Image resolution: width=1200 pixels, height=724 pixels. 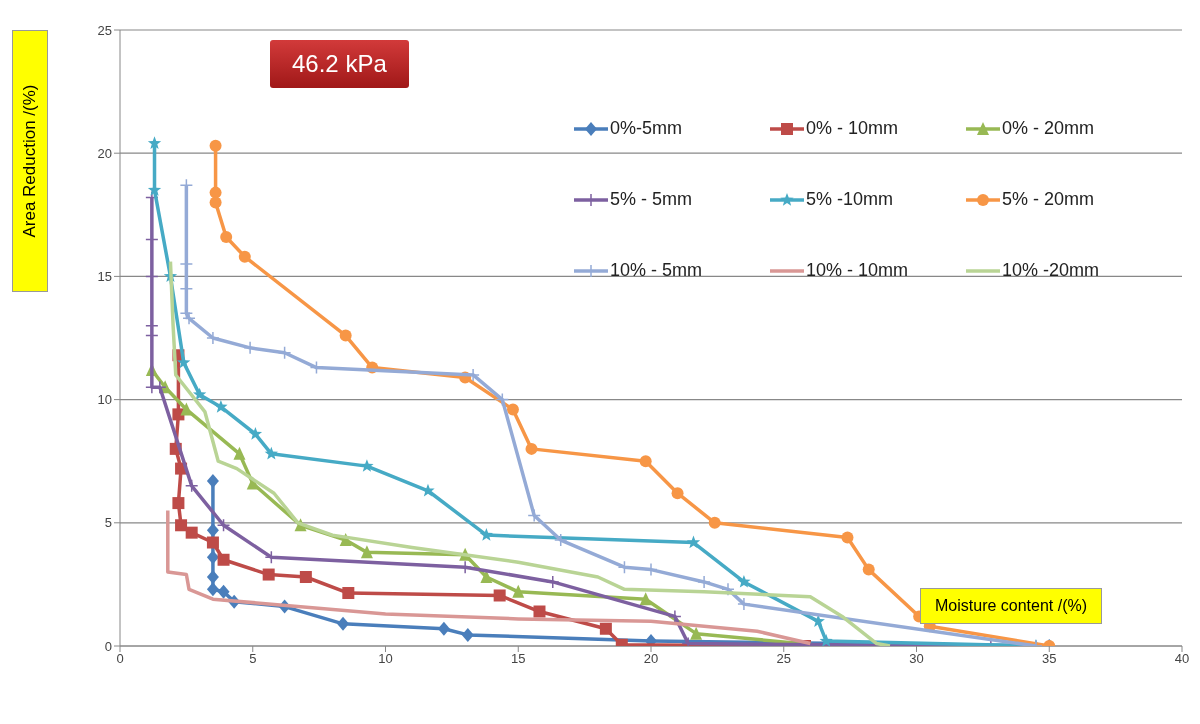 I want to click on x-tick-label: 20, so click(x=651, y=659).